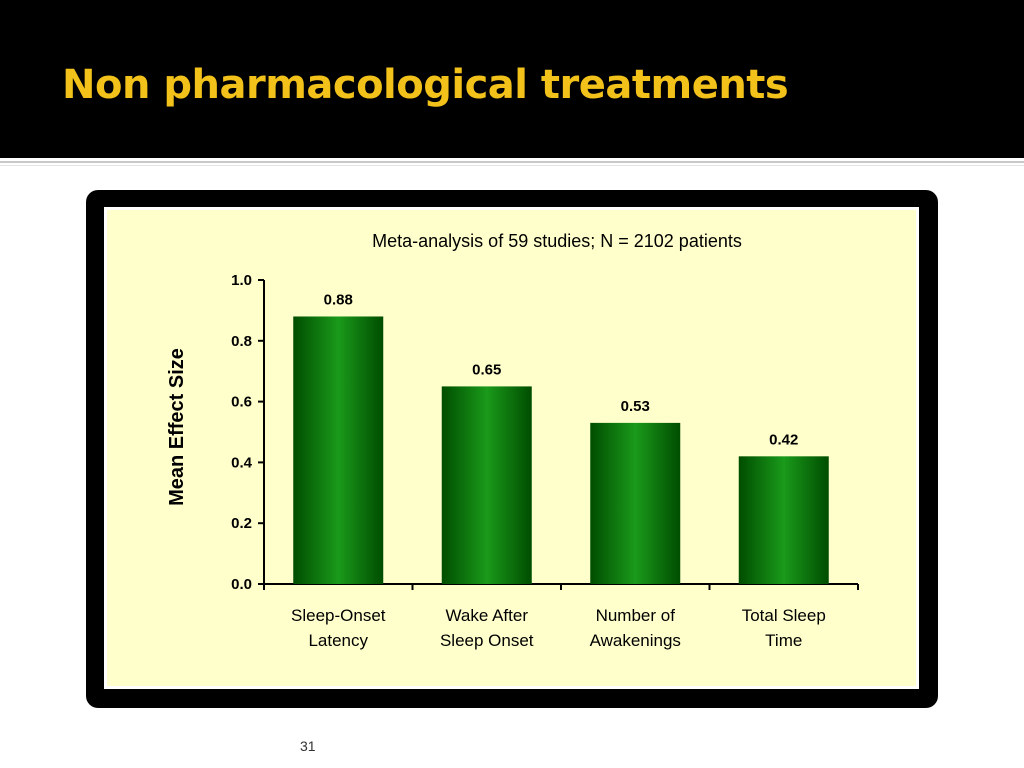 The width and height of the screenshot is (1024, 768). Describe the element at coordinates (177, 427) in the screenshot. I see `y-axis-label: Mean Effect Size` at that location.